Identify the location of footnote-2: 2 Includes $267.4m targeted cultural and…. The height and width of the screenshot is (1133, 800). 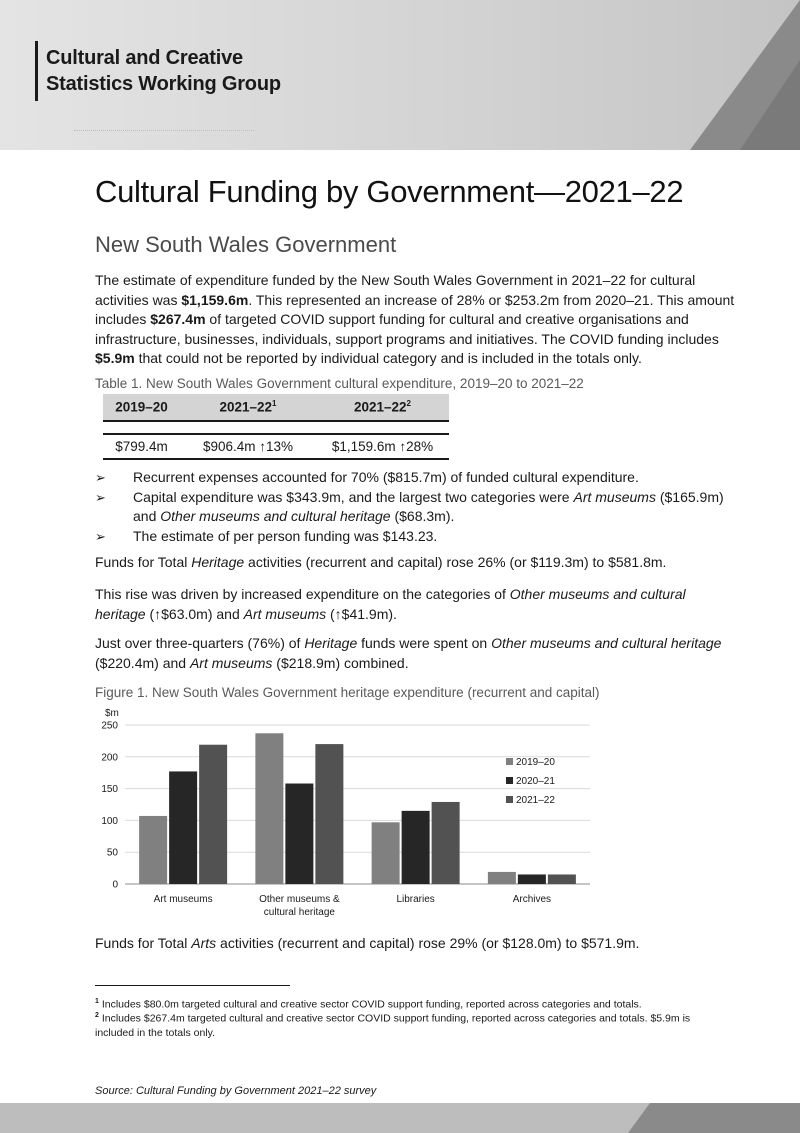
(393, 1025).